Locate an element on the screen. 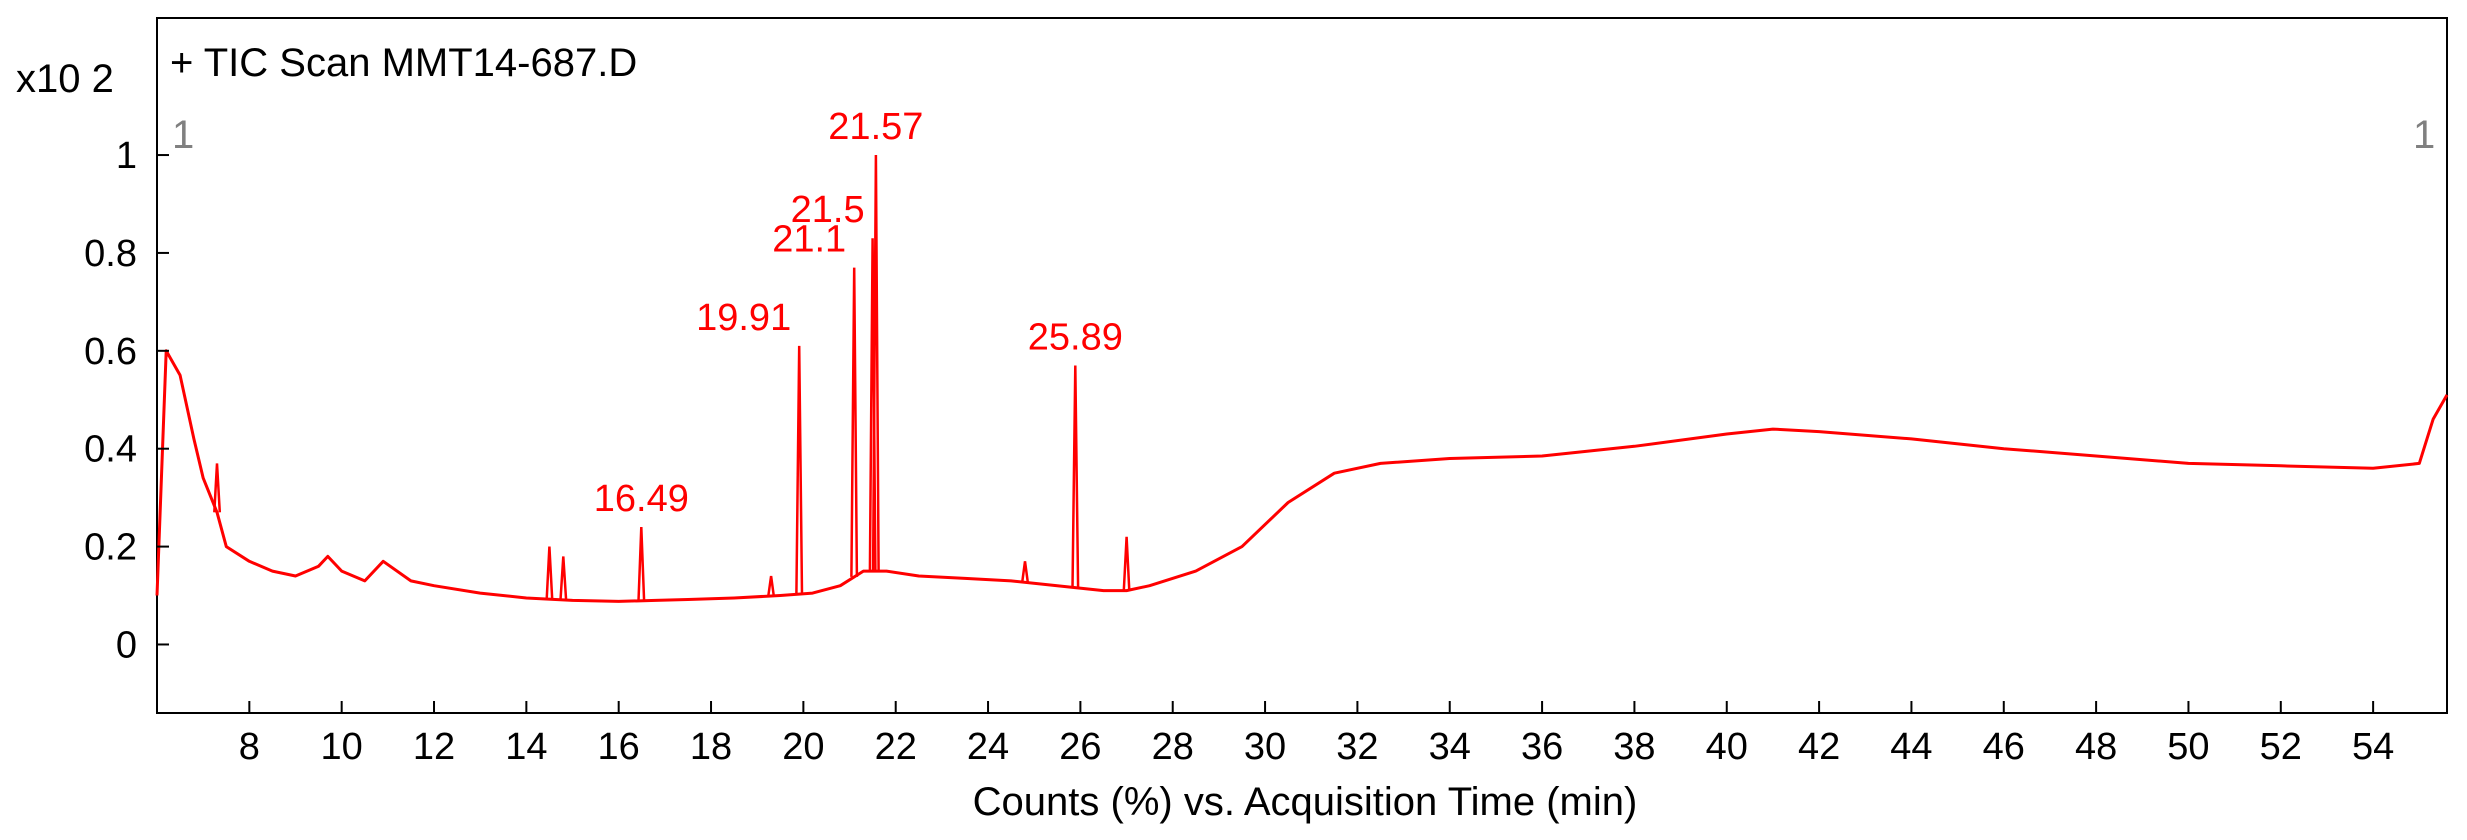 The image size is (2467, 840). y-tick-label: 0 is located at coordinates (126, 645).